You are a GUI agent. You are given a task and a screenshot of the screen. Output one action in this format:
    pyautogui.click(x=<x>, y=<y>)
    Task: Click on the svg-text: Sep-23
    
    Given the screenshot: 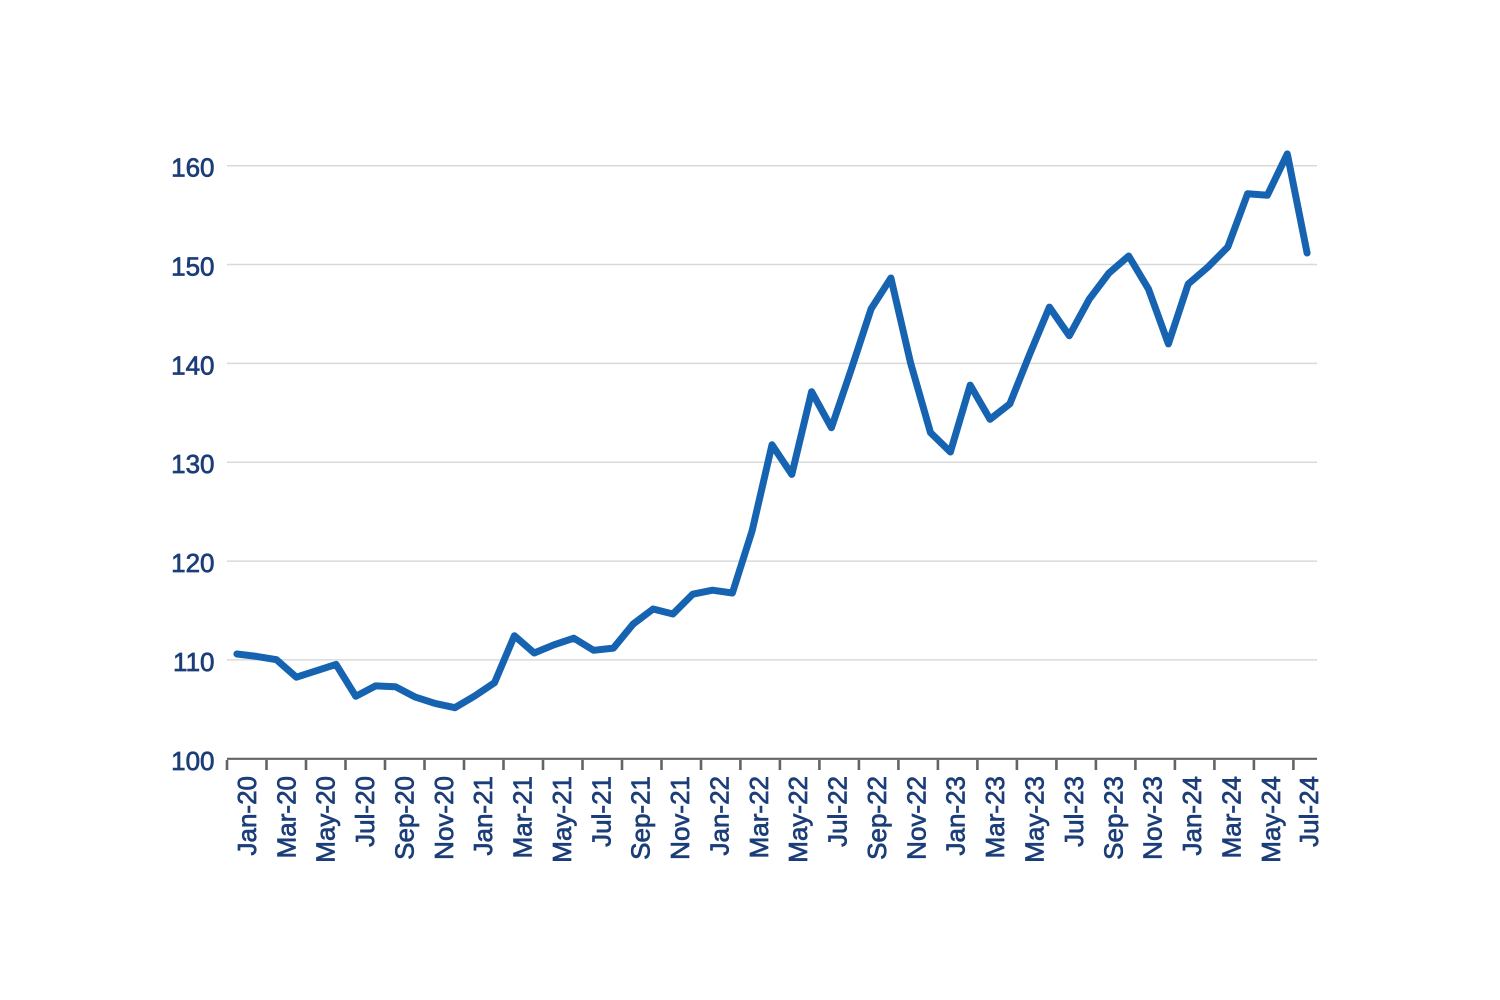 What is the action you would take?
    pyautogui.click(x=1113, y=818)
    